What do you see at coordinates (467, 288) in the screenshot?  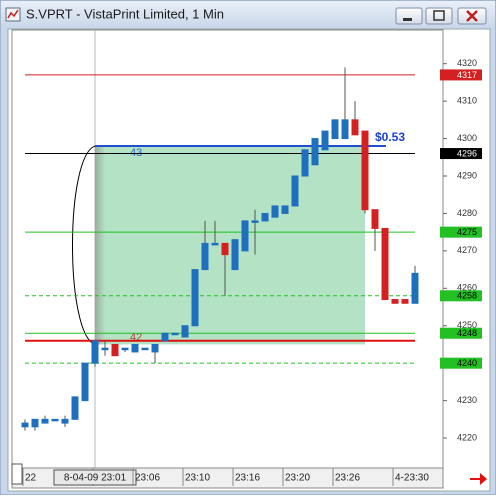 I see `y-tick-label: 4260` at bounding box center [467, 288].